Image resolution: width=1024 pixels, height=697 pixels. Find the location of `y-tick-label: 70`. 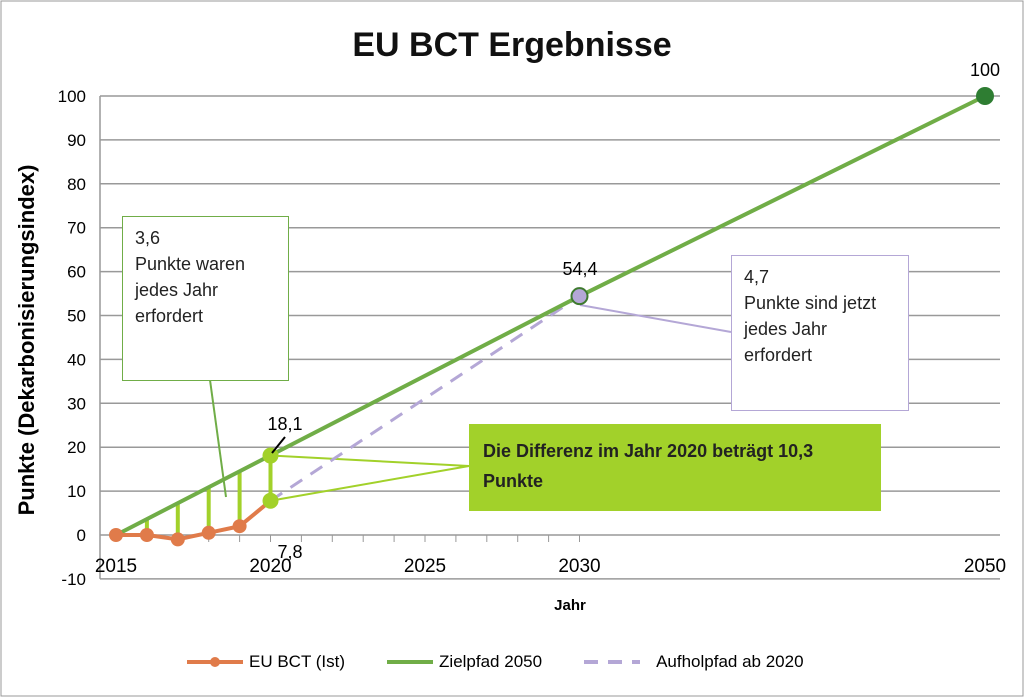

y-tick-label: 70 is located at coordinates (76, 228).